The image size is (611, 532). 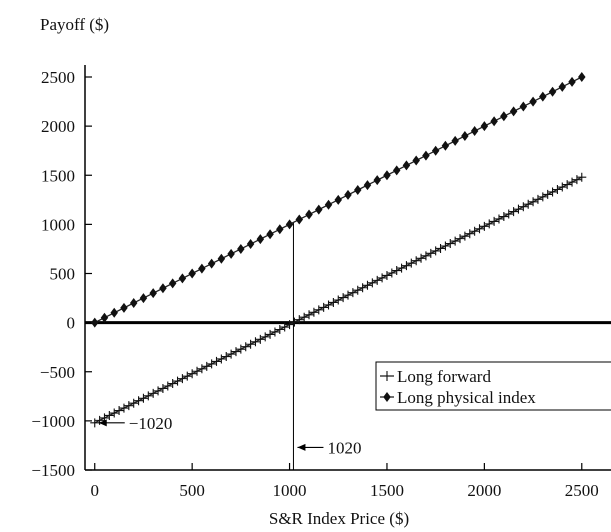 I want to click on annotation-arrow-head, so click(x=301, y=447).